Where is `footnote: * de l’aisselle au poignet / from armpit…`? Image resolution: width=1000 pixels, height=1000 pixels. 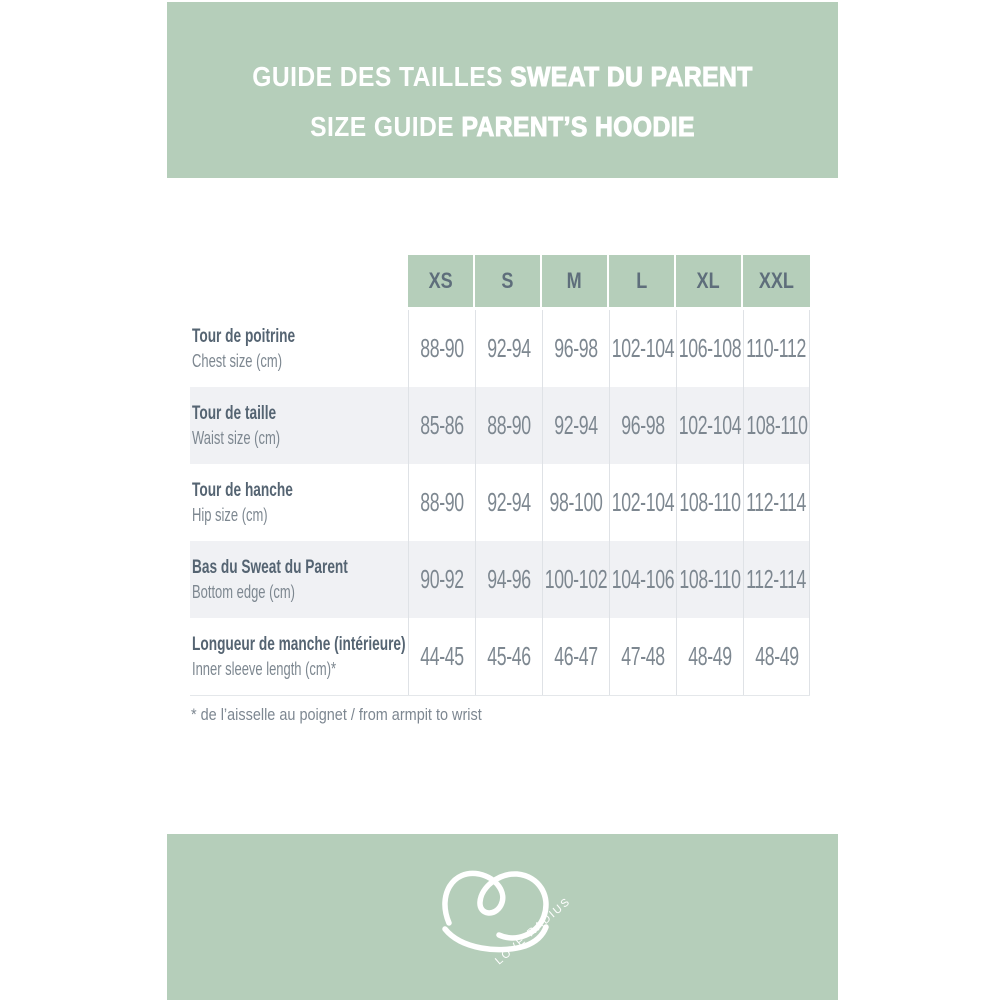
footnote: * de l’aisselle au poignet / from armpit… is located at coordinates (336, 714).